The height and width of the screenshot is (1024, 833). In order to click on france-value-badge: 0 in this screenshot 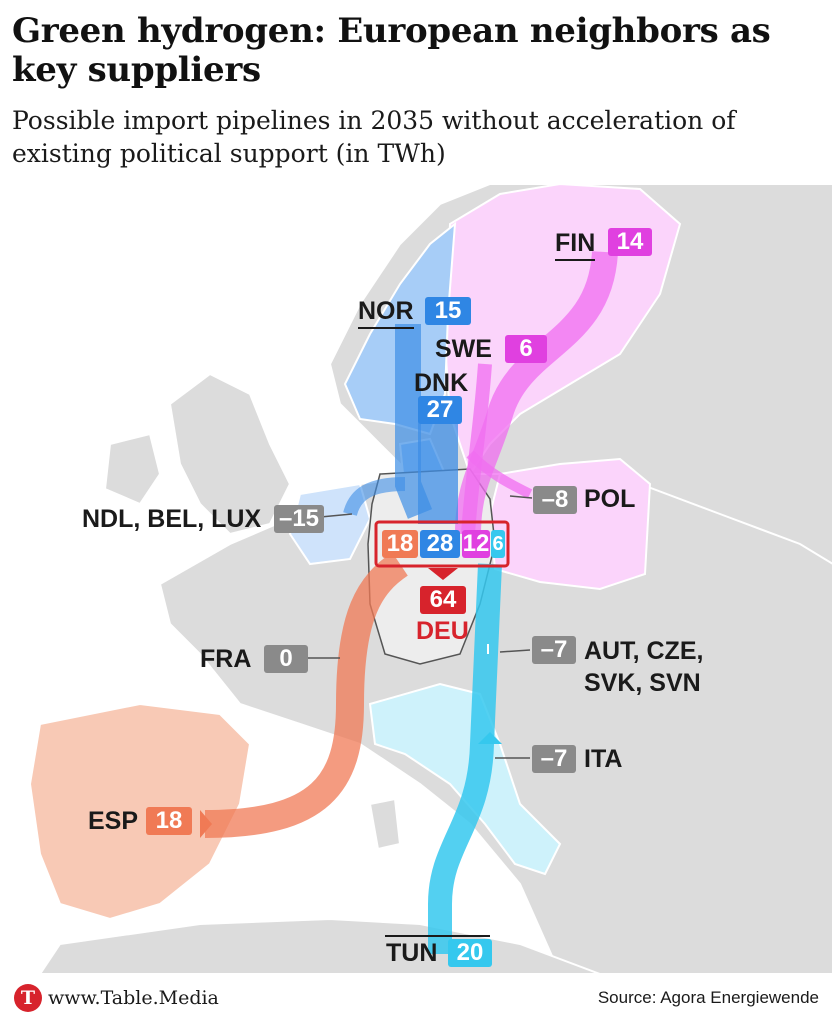, I will do `click(286, 659)`.